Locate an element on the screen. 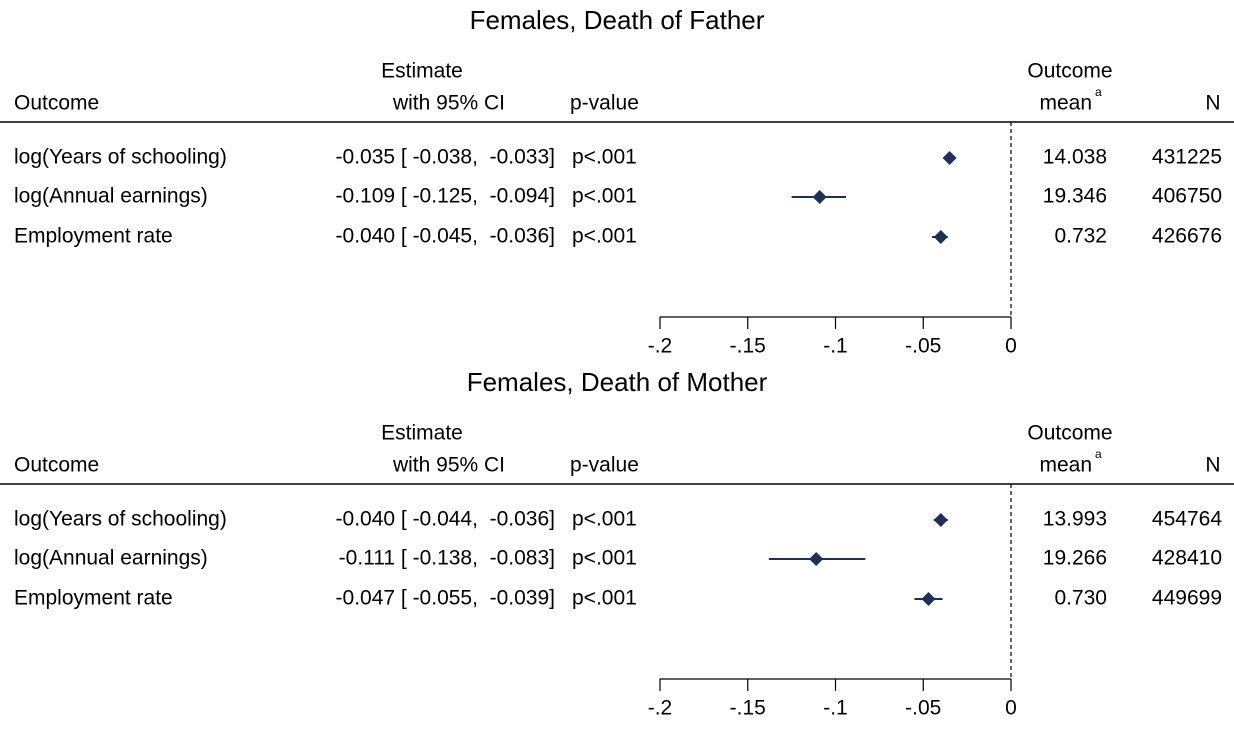 The width and height of the screenshot is (1234, 736). estimate-label: -0.047 [ -0.055, -0.039] is located at coordinates (445, 598).